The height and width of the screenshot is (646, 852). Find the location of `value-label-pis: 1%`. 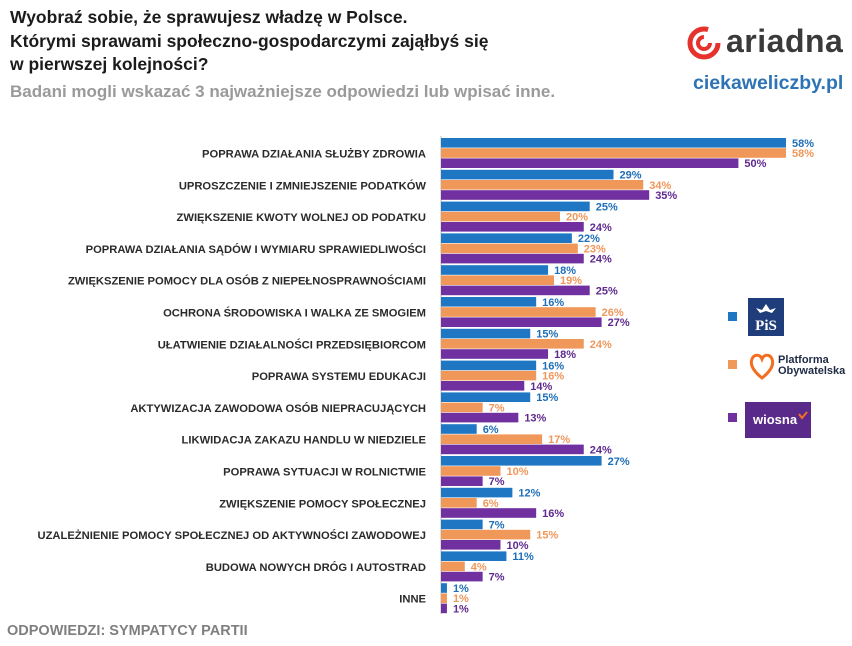

value-label-pis: 1% is located at coordinates (461, 589).